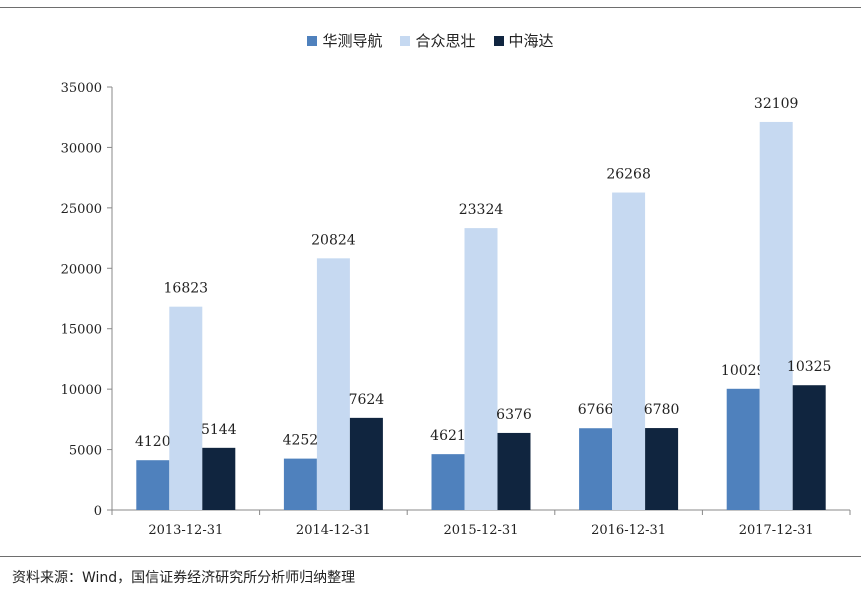 This screenshot has width=861, height=592. I want to click on data-label: 6766, so click(596, 410).